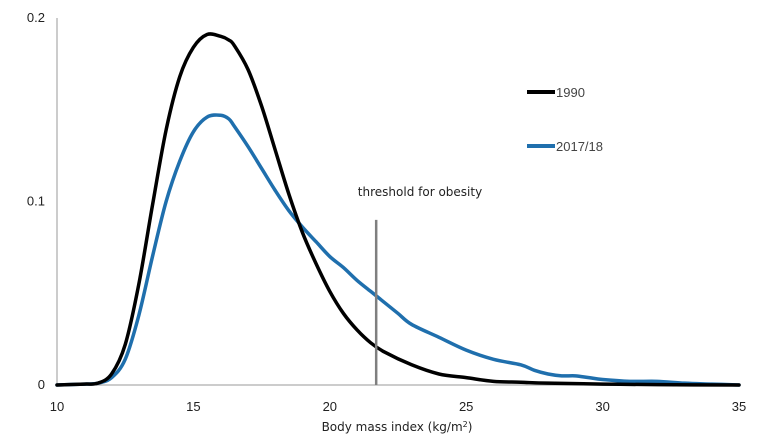 The image size is (757, 442). I want to click on x-axis-label-end: ), so click(470, 427).